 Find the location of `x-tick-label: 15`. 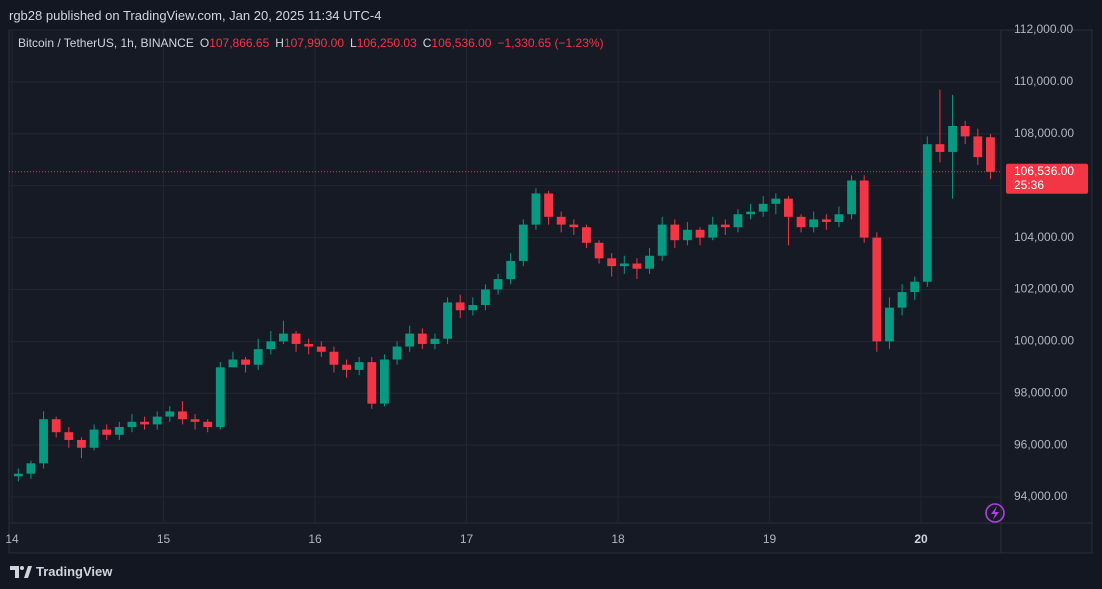

x-tick-label: 15 is located at coordinates (164, 539).